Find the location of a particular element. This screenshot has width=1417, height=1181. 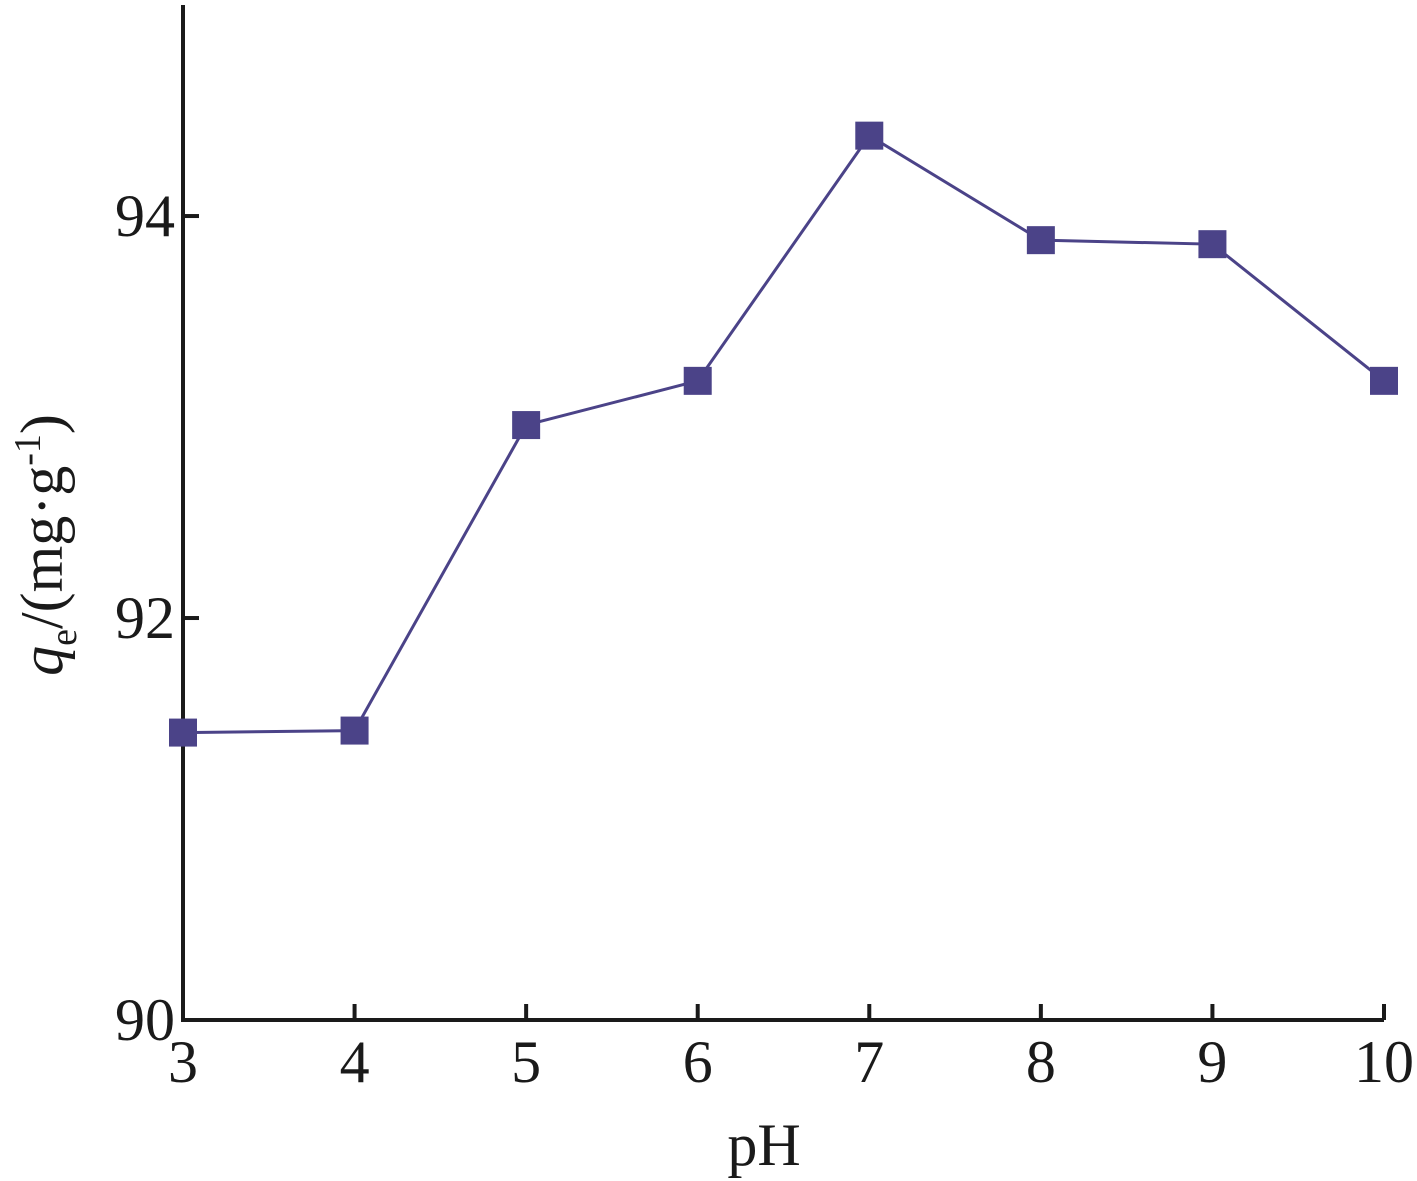

x-tick-label: 5 is located at coordinates (526, 1062).